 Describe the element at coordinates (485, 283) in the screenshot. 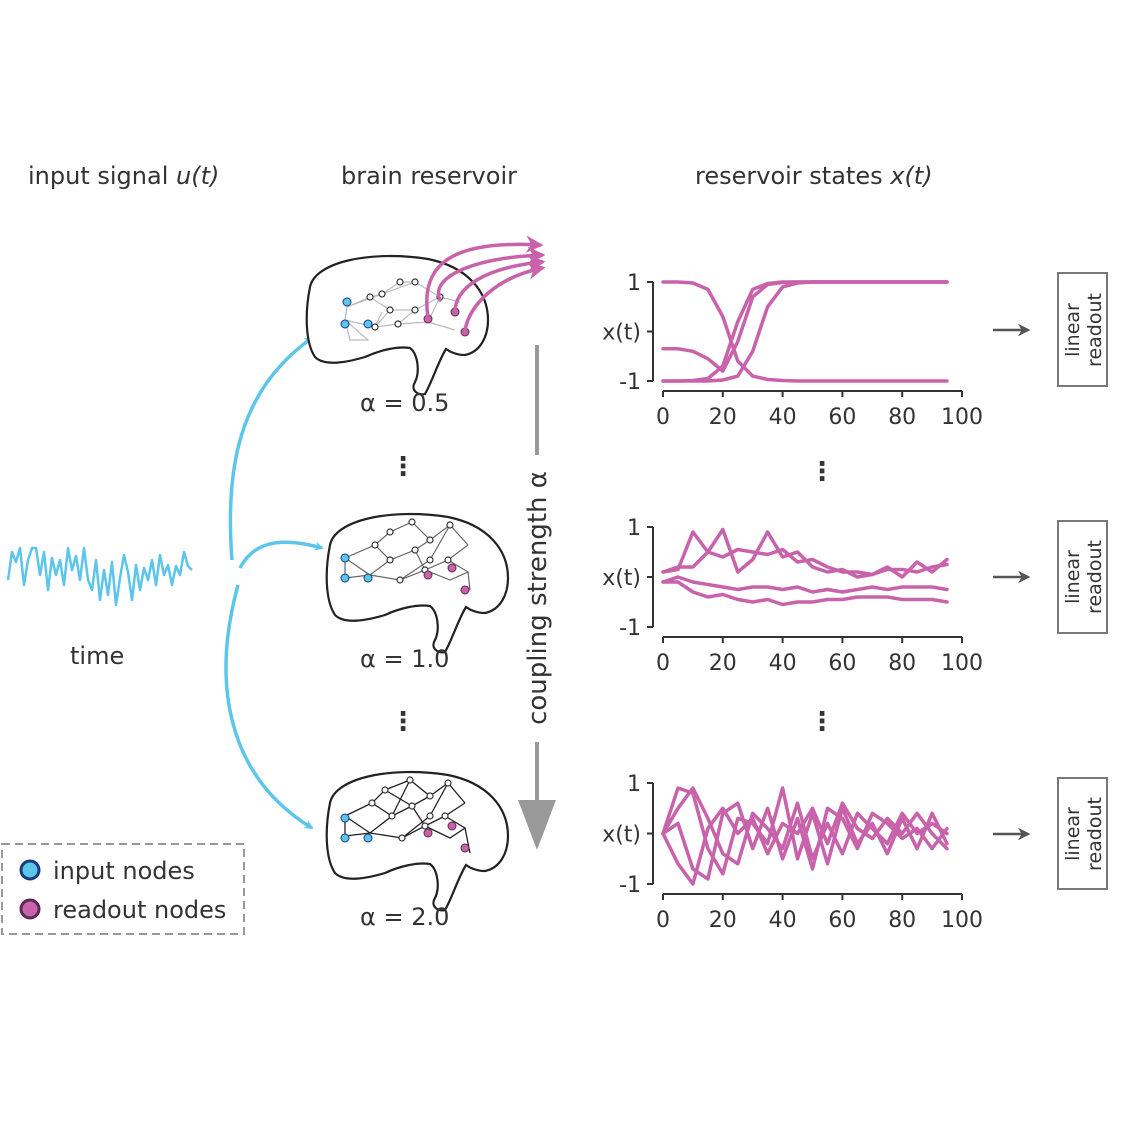

I see `readout-arrows` at that location.